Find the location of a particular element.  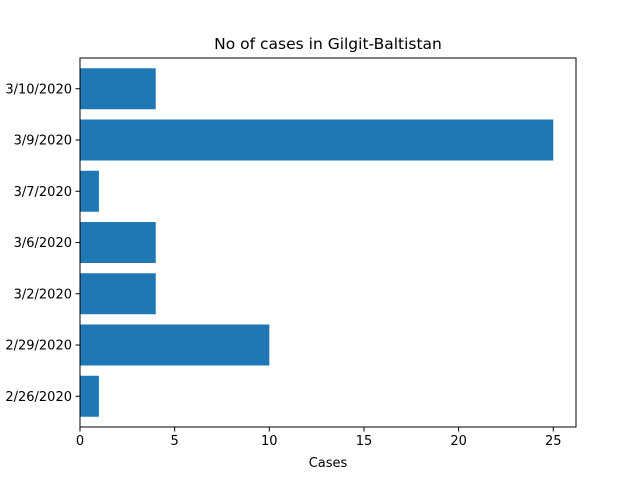

x-axis-ticks: 0 5 10 15 20 25 is located at coordinates (319, 438).